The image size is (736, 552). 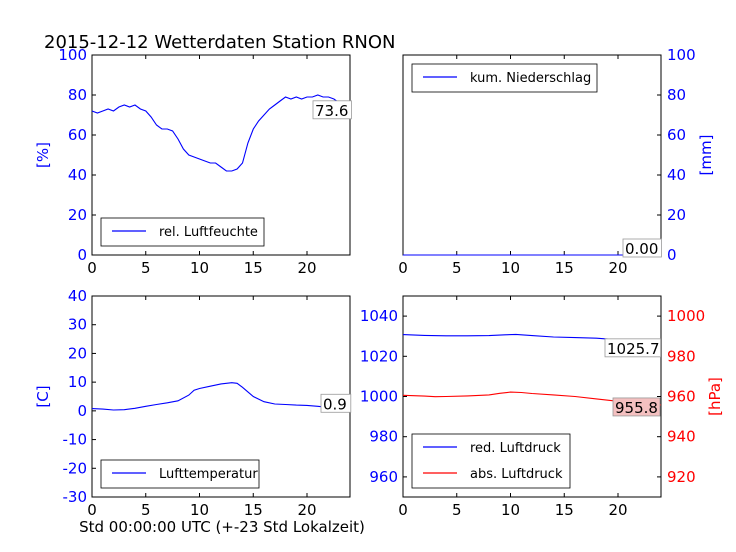 I want to click on y-right-tick-label: 940, so click(x=681, y=437).